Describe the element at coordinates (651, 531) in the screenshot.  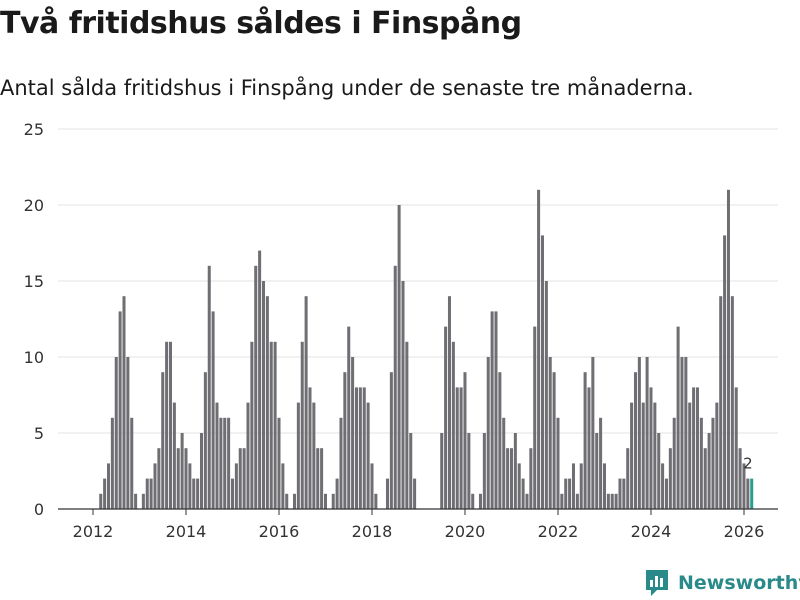
I see `x-tick-label: 2024` at that location.